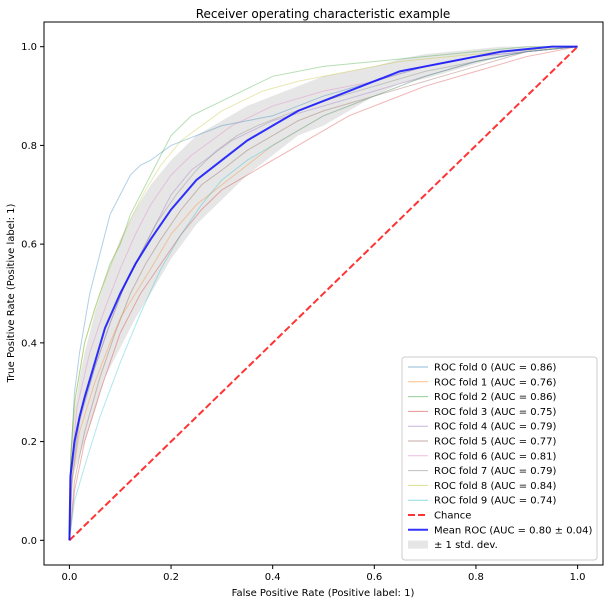 Image resolution: width=609 pixels, height=604 pixels. What do you see at coordinates (32, 294) in the screenshot?
I see `y-axis-ticks: 0.0 0.2 0.4 0.6 0.8 1.0` at bounding box center [32, 294].